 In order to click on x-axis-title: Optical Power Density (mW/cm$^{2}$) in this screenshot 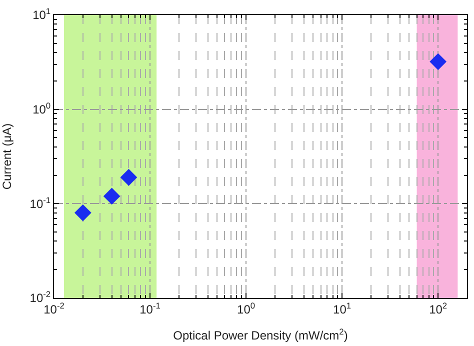, I will do `click(260, 334)`.